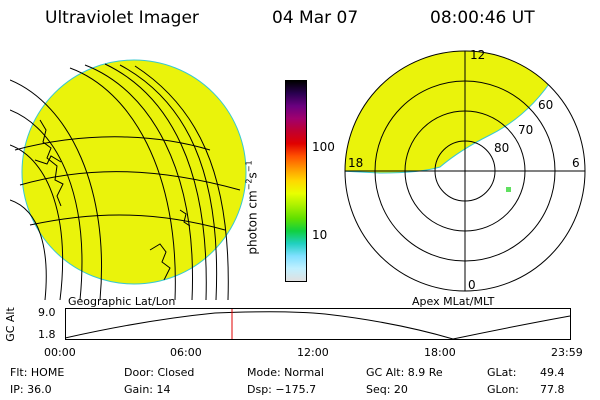  What do you see at coordinates (159, 372) in the screenshot?
I see `info-door: Door: Closed` at bounding box center [159, 372].